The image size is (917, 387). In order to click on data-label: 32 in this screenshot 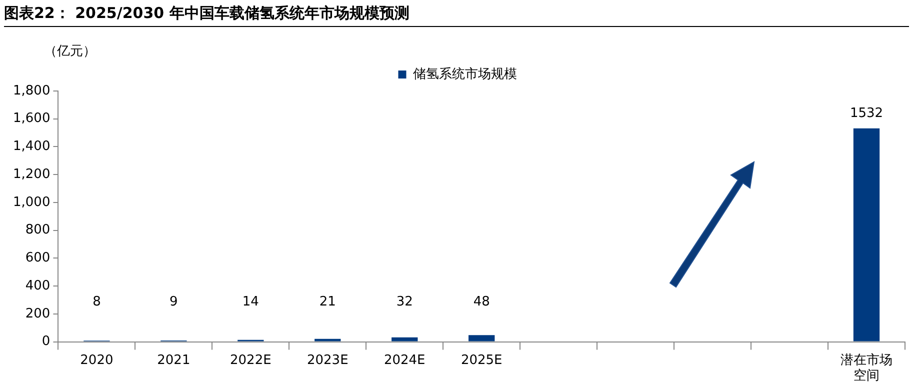, I will do `click(404, 302)`.